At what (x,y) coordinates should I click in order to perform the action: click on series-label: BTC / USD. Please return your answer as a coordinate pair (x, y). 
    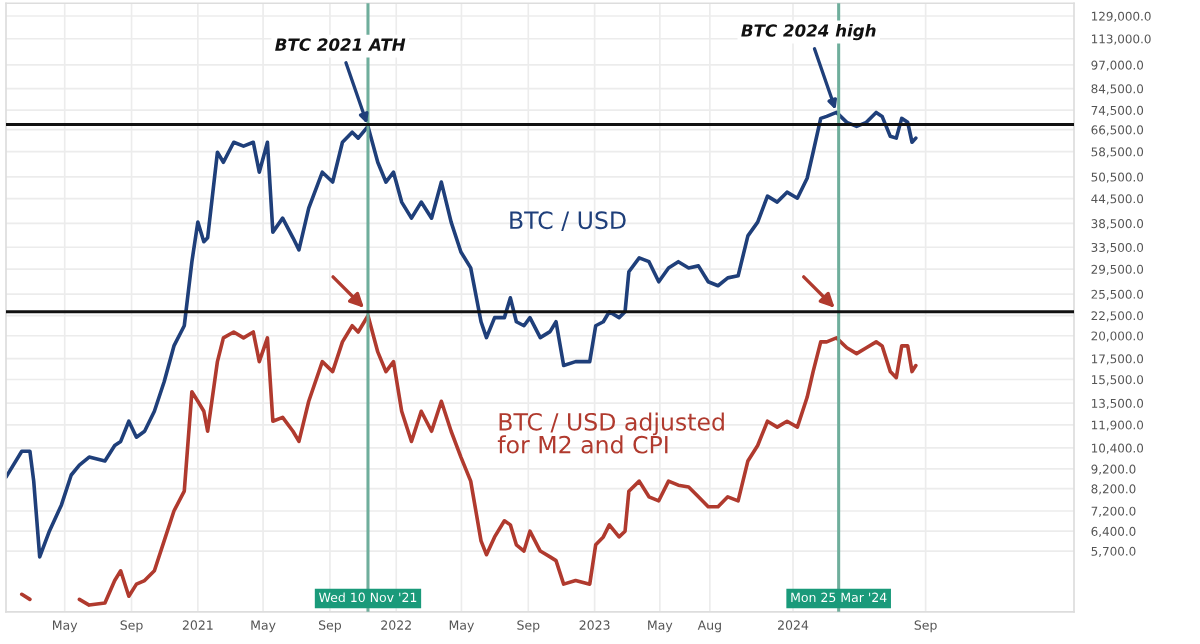
    Looking at the image, I should click on (568, 221).